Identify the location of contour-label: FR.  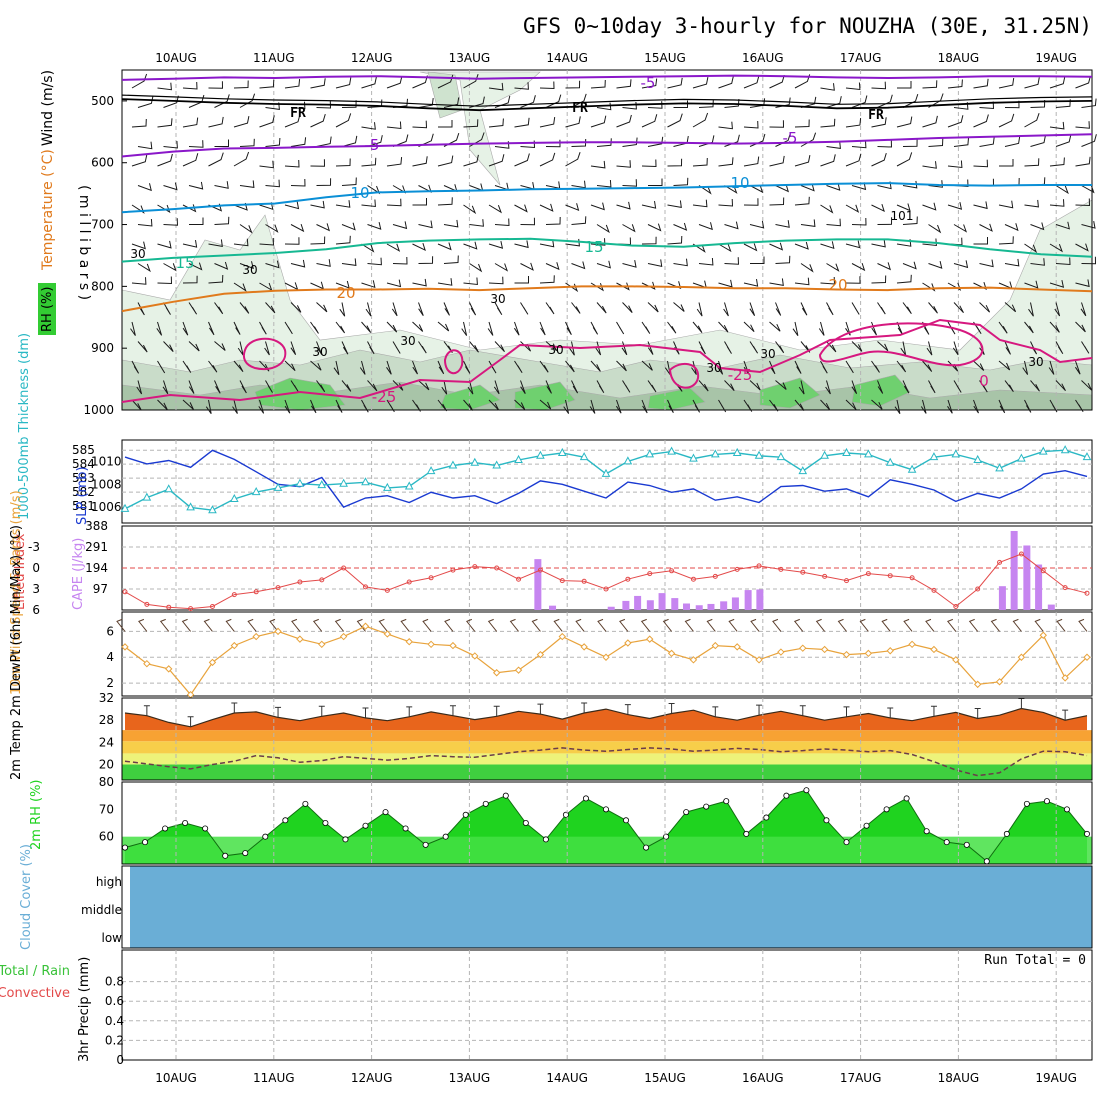
(876, 115).